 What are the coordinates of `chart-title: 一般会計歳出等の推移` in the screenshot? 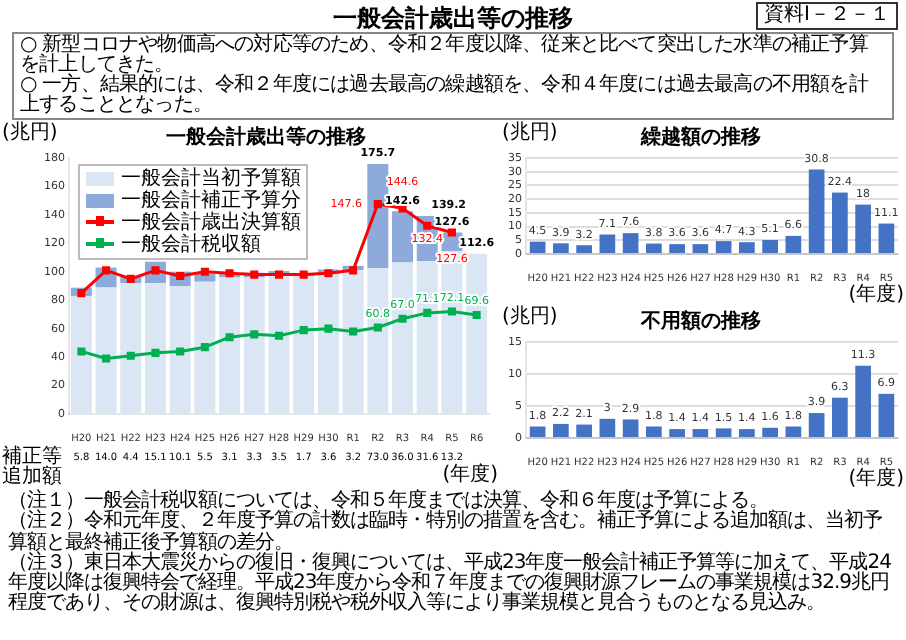 It's located at (266, 137).